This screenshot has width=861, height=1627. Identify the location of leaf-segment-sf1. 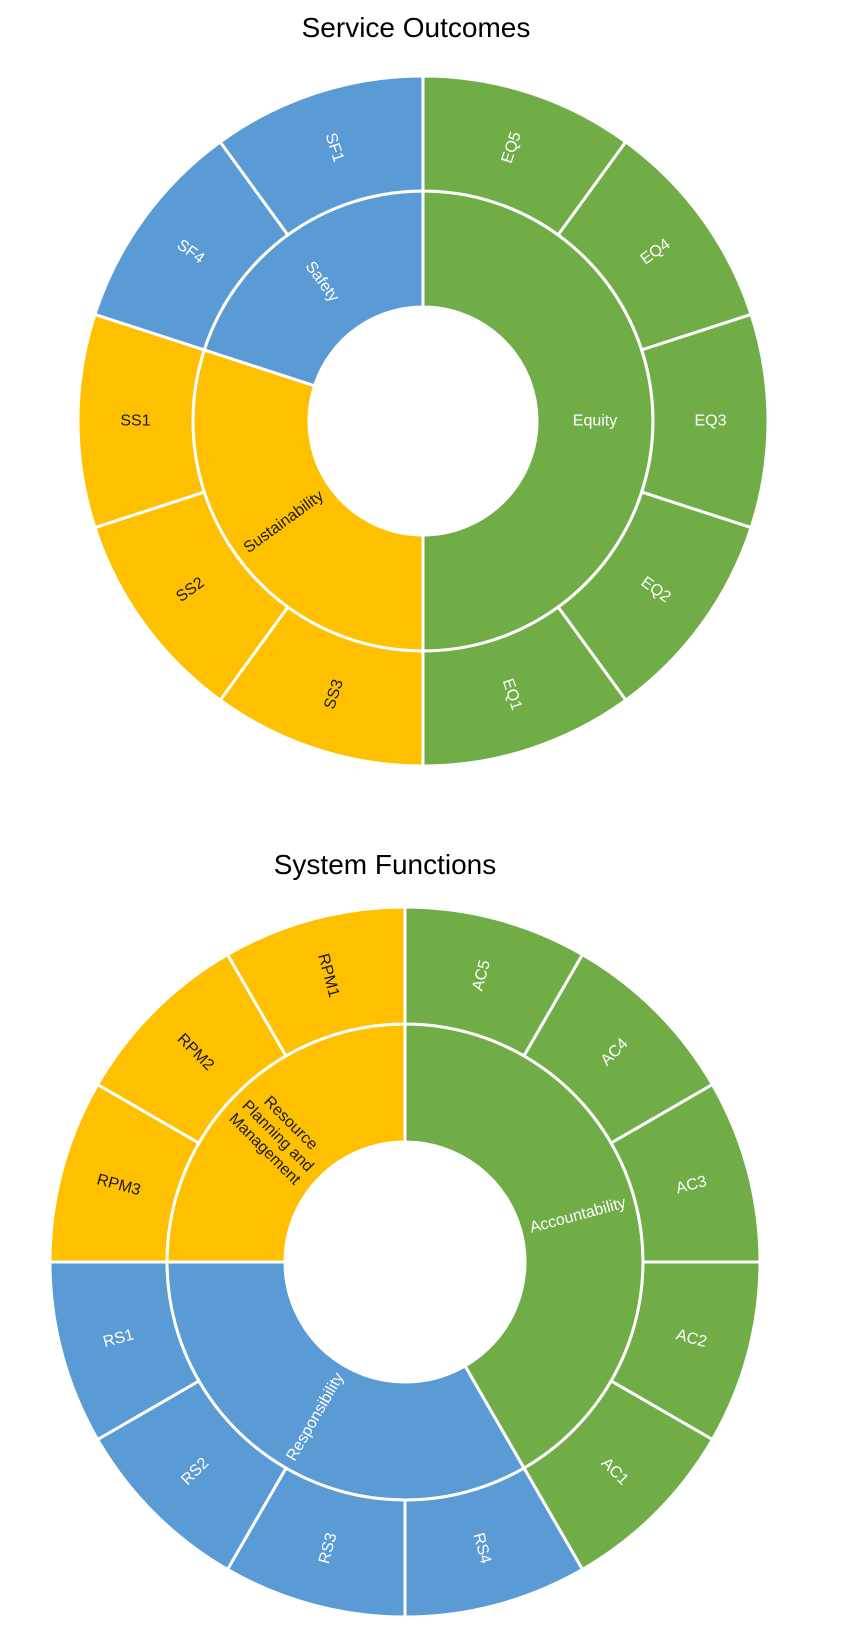
(321, 156).